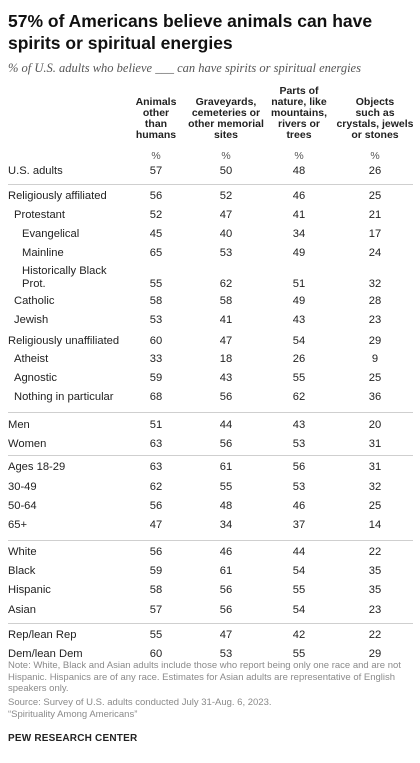 Image resolution: width=420 pixels, height=763 pixels. Describe the element at coordinates (299, 215) in the screenshot. I see `table-cell: 41` at that location.